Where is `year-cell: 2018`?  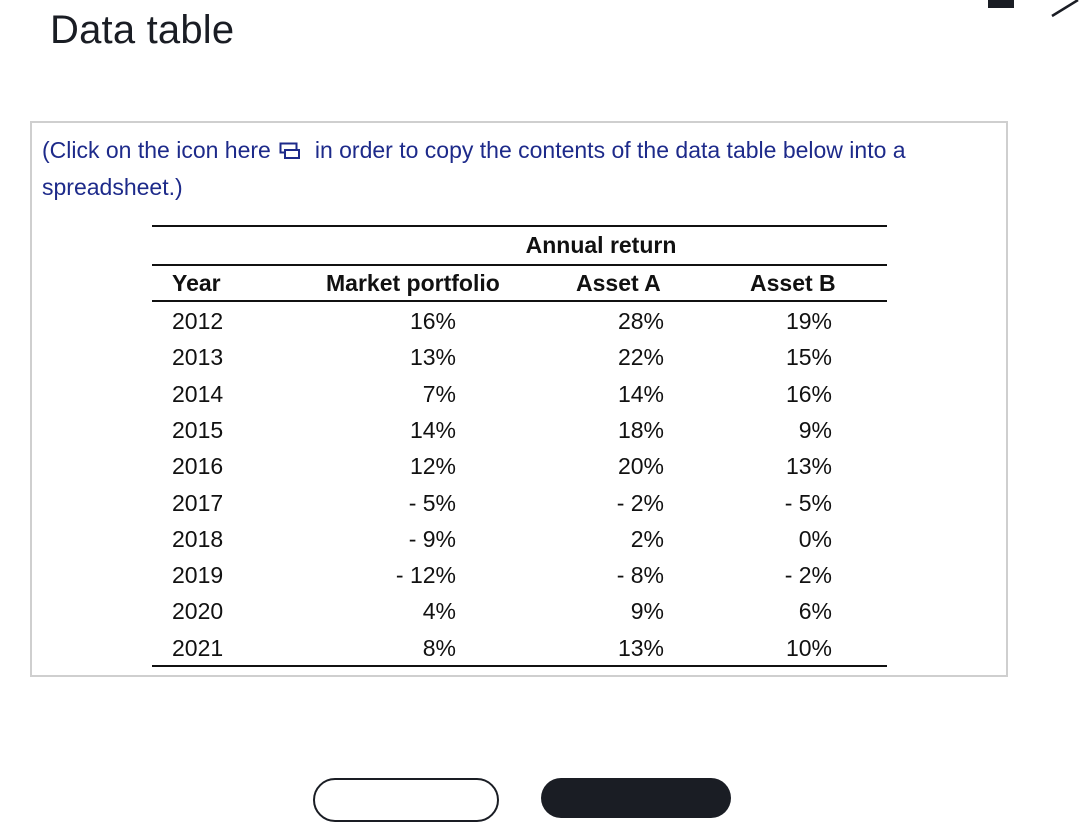
year-cell: 2018 is located at coordinates (198, 538).